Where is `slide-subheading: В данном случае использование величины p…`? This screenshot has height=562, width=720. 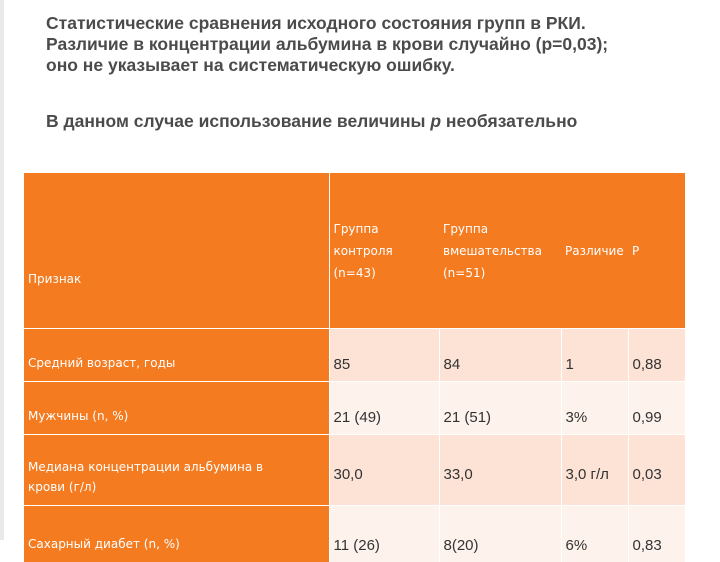
slide-subheading: В данном случае использование величины p… is located at coordinates (311, 121).